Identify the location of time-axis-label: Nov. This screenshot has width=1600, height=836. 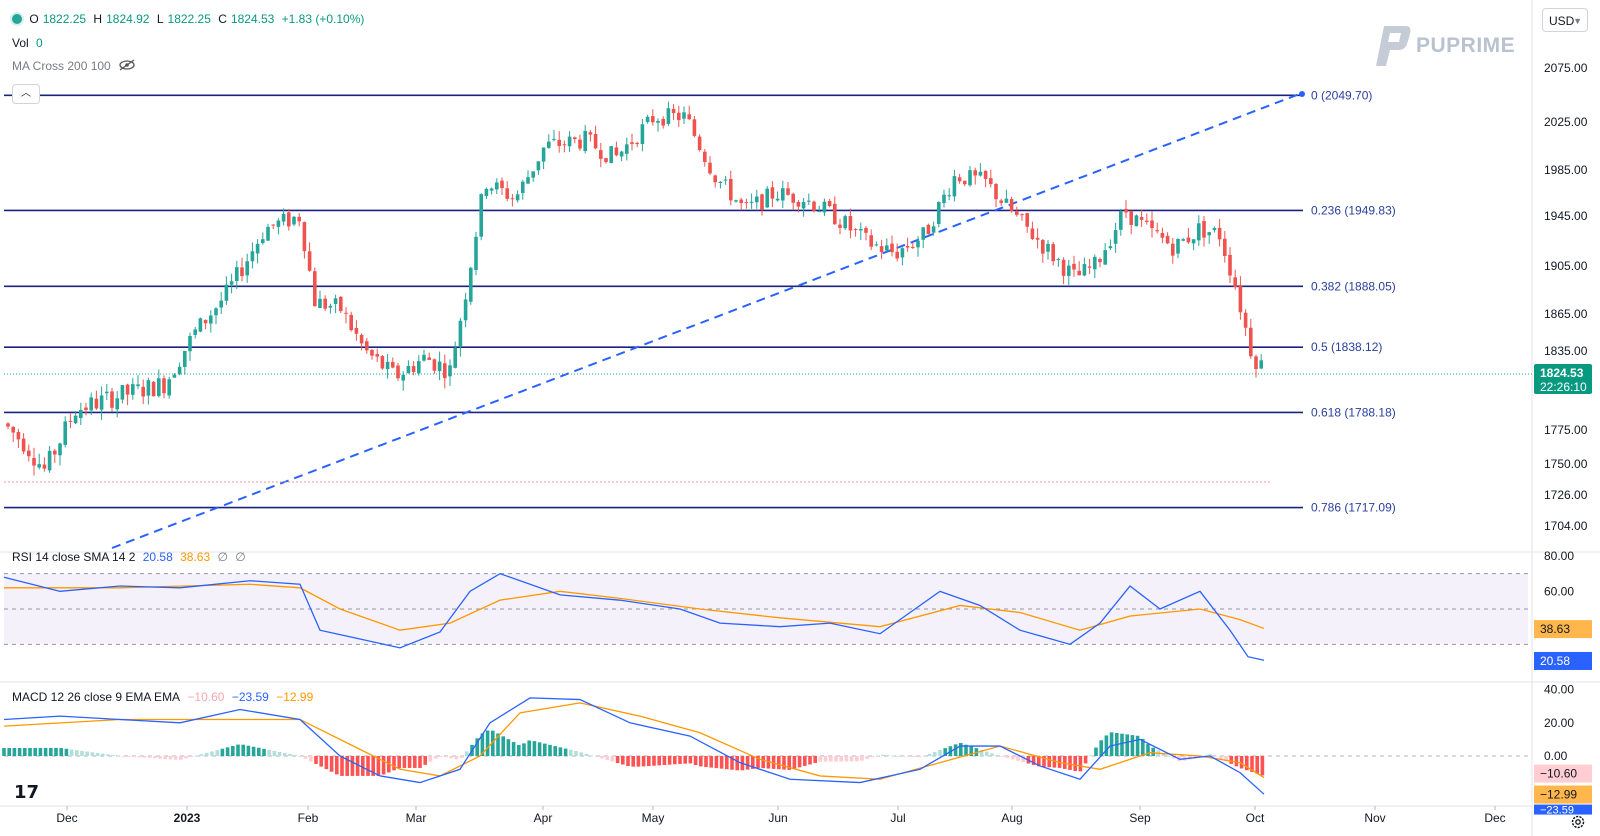
(1374, 818).